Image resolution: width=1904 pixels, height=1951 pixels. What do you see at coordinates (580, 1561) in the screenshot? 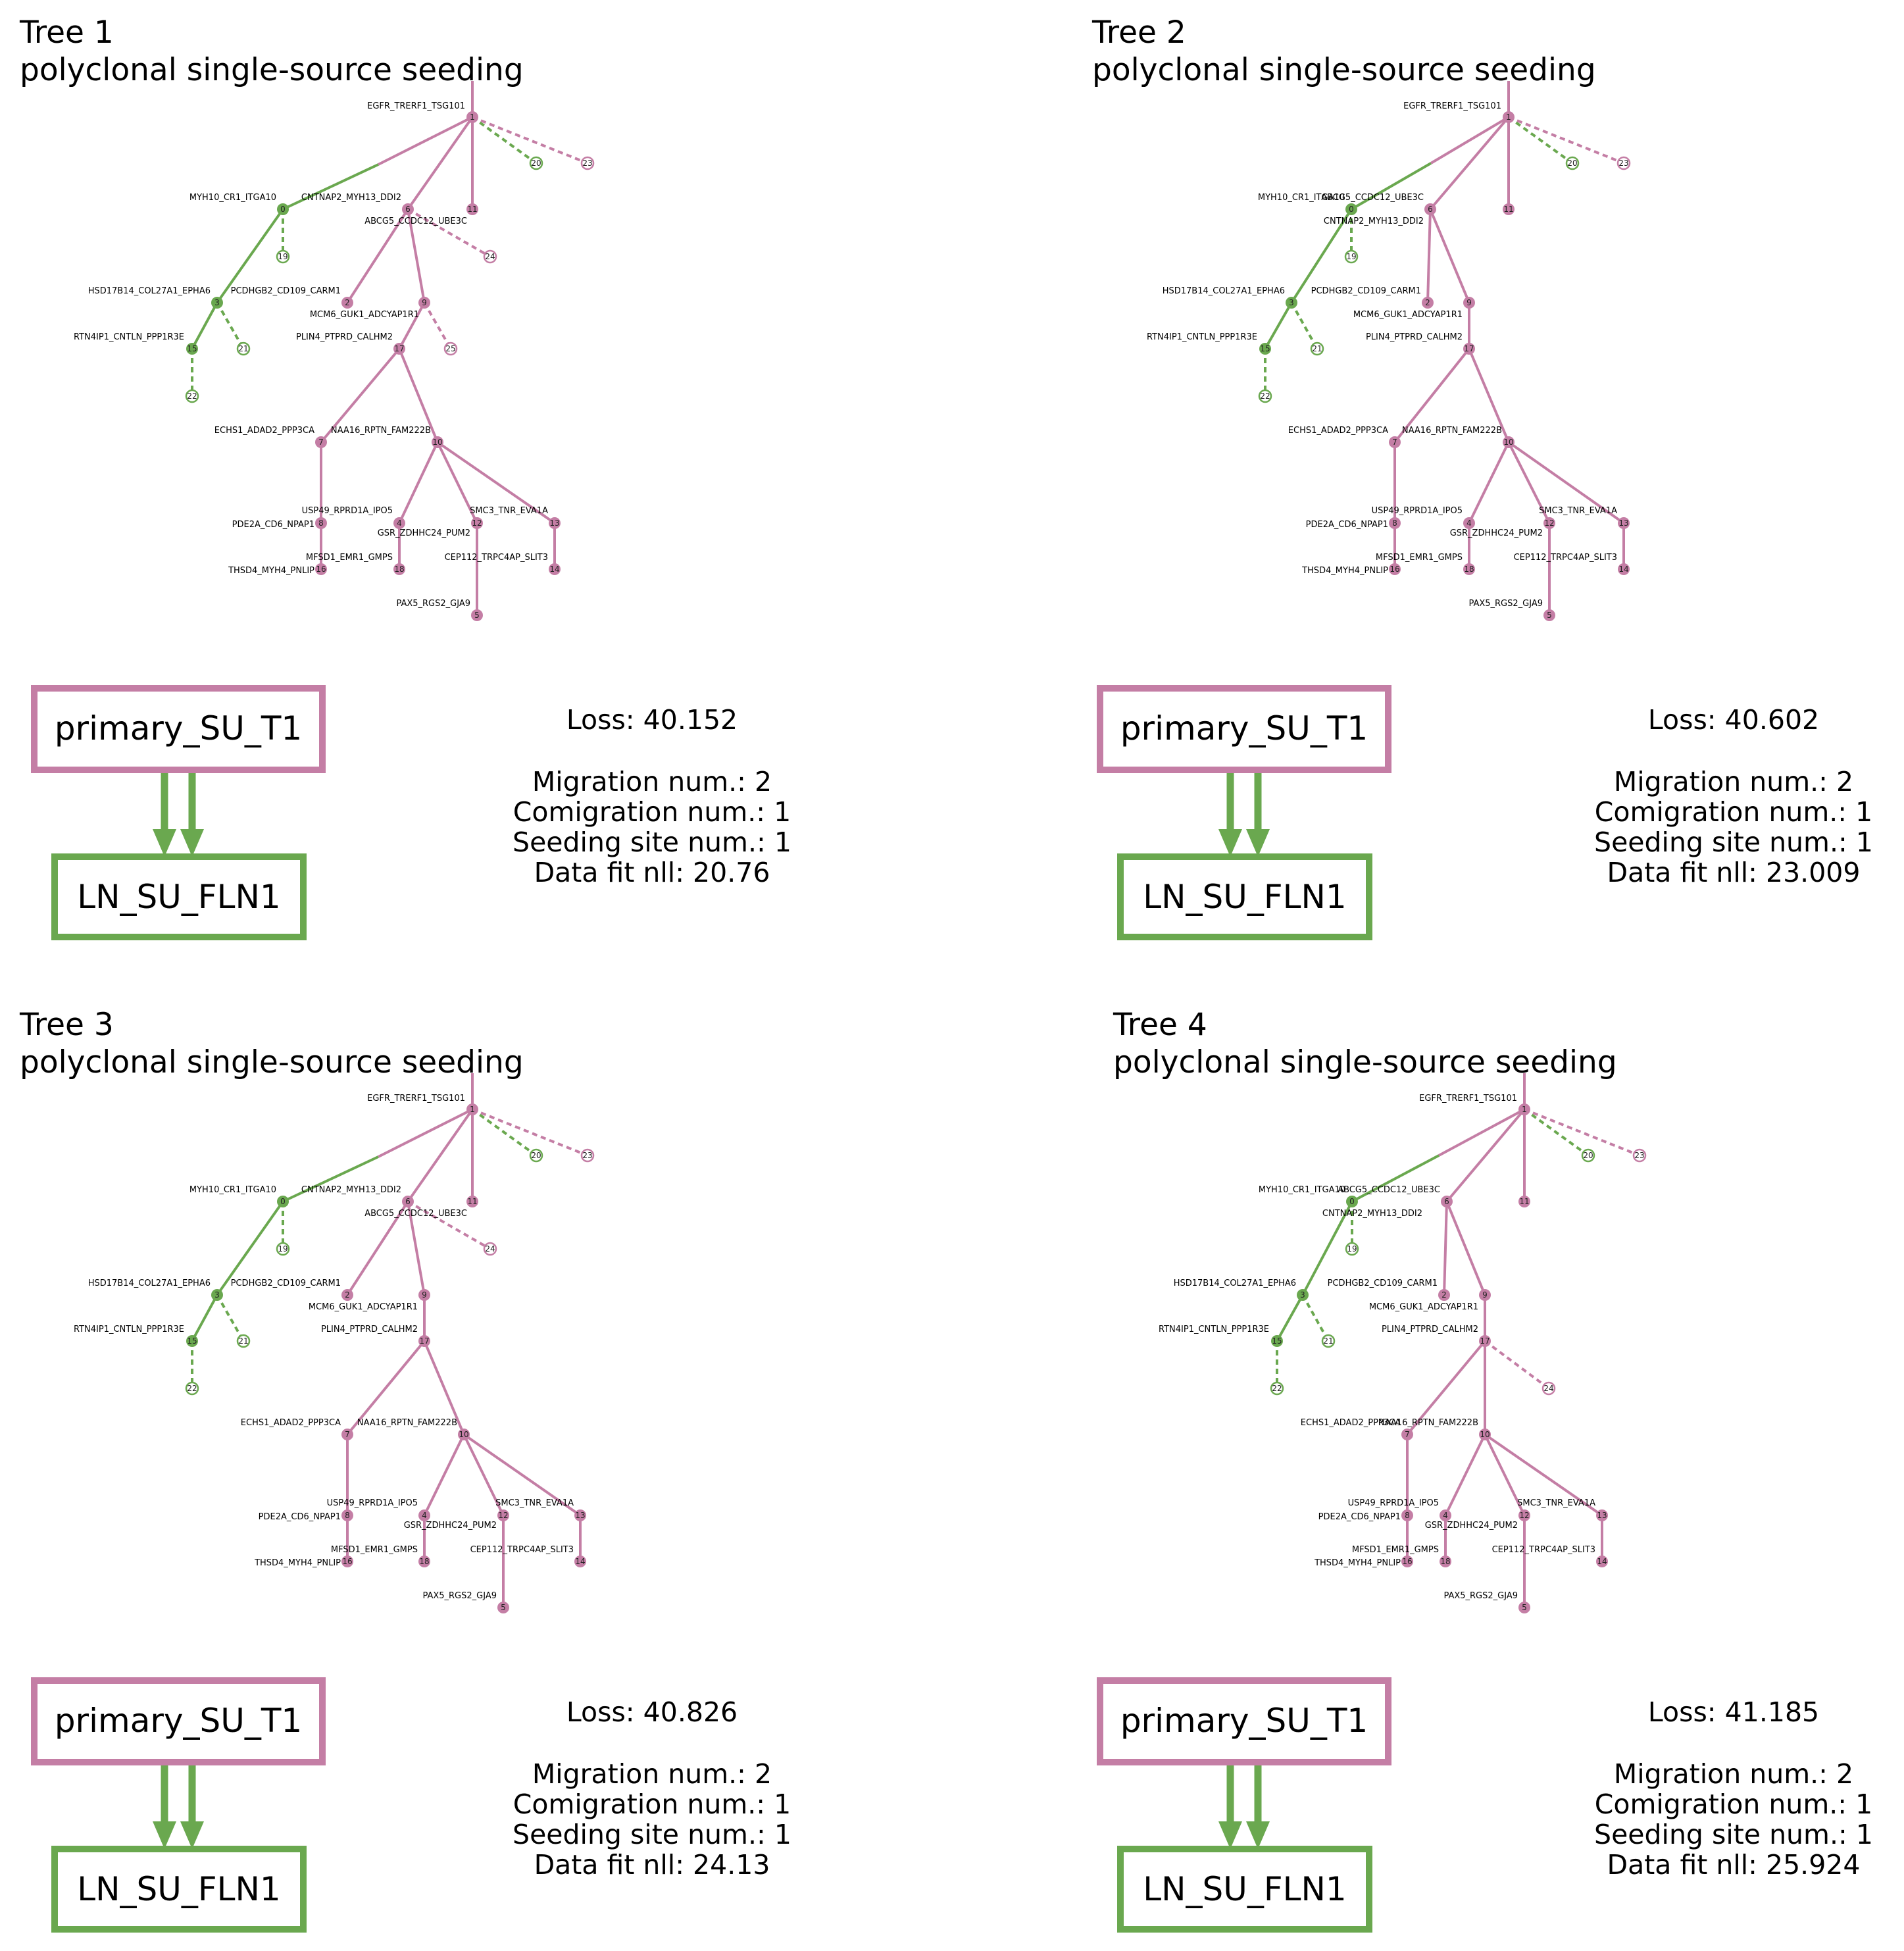
I see `svg-text: 14` at bounding box center [580, 1561].